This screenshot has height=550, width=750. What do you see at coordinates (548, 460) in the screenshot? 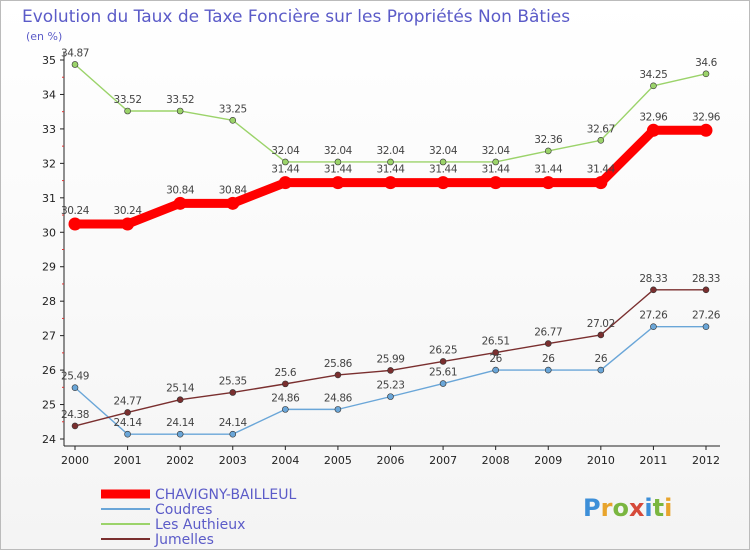
I see `x-tick-label: 2009` at bounding box center [548, 460].